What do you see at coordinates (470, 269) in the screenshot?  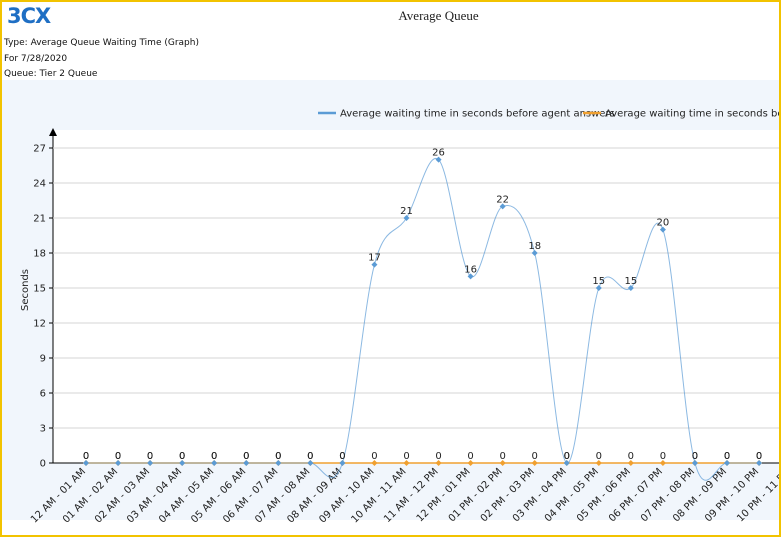 I see `data-label: 16` at bounding box center [470, 269].